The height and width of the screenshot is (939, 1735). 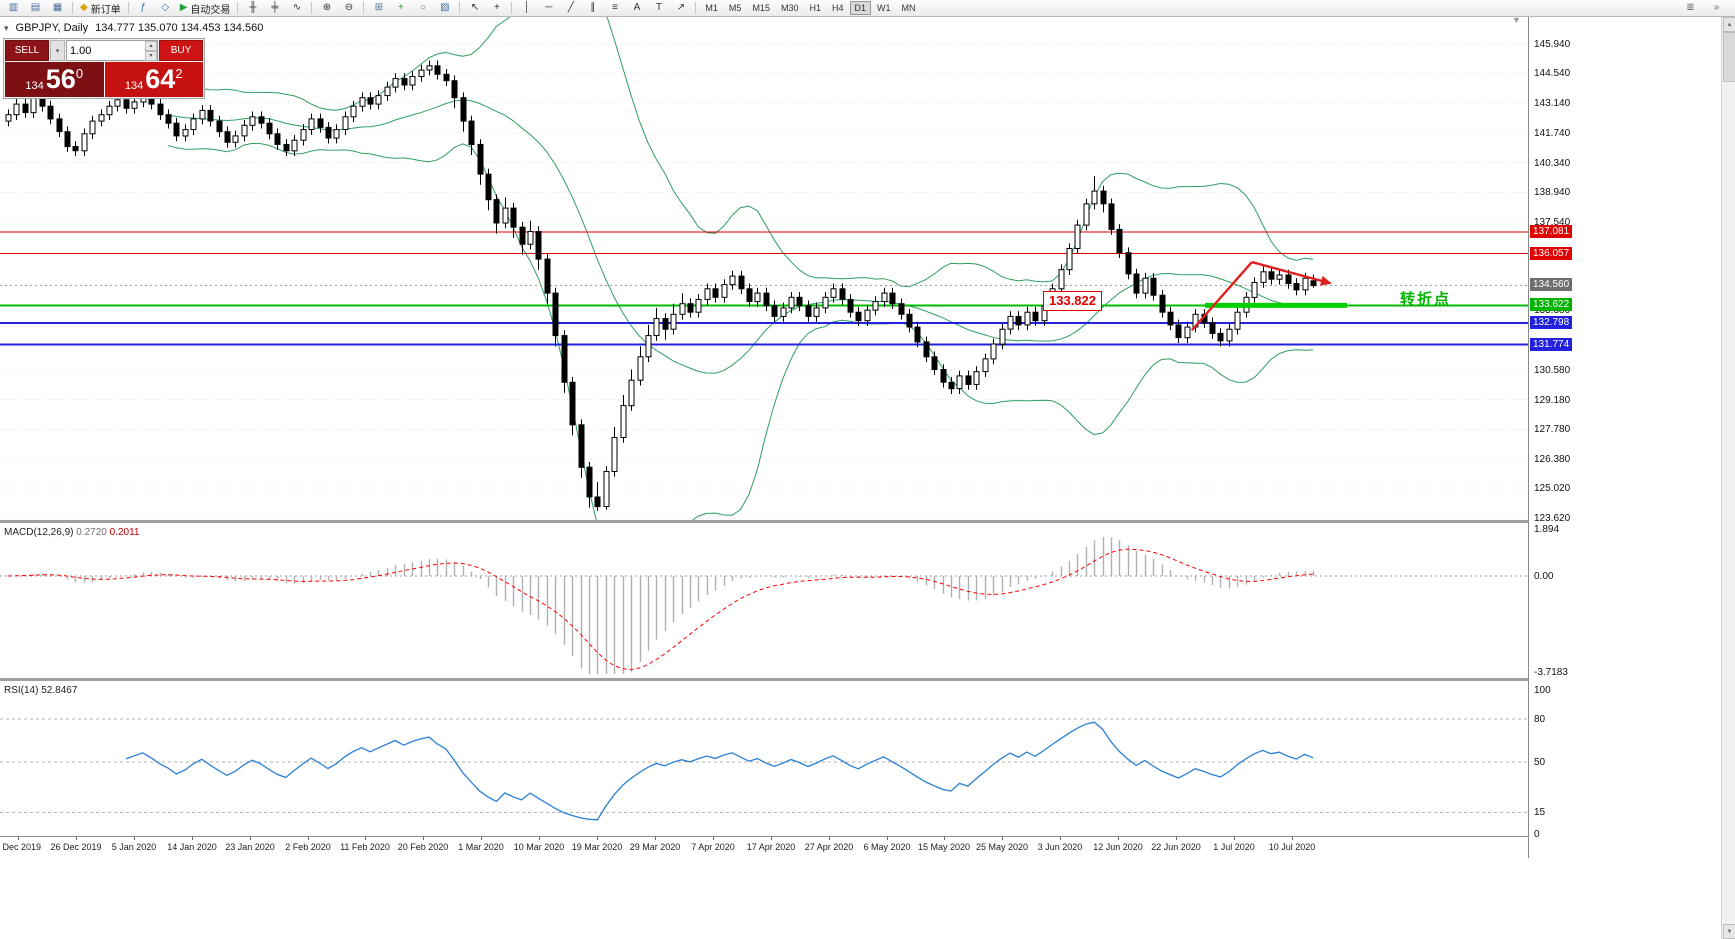 What do you see at coordinates (143, 8) in the screenshot?
I see `expert-advisors-icon: ƒ` at bounding box center [143, 8].